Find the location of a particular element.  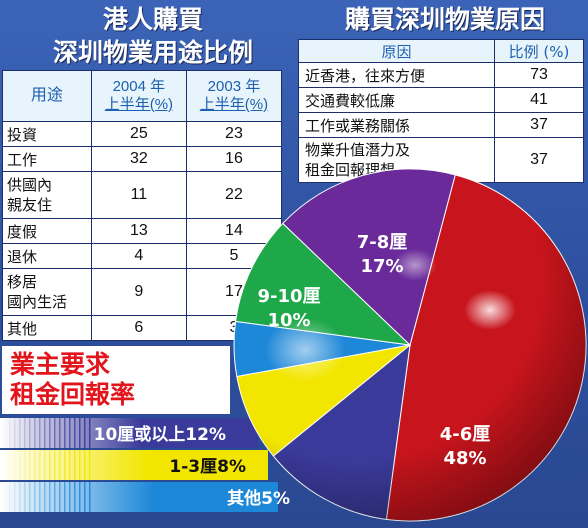

usage-value-2003: 22 is located at coordinates (234, 195).